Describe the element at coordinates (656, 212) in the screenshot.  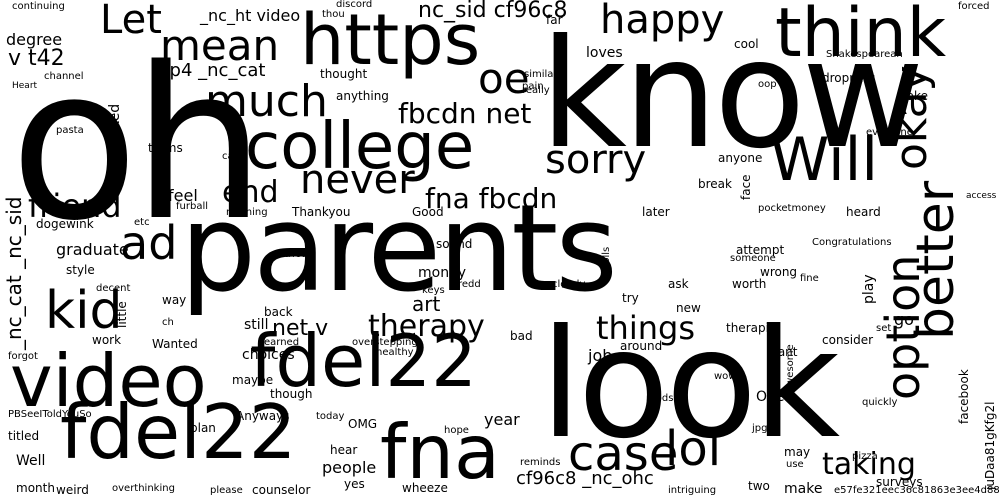
I see `word: later` at that location.